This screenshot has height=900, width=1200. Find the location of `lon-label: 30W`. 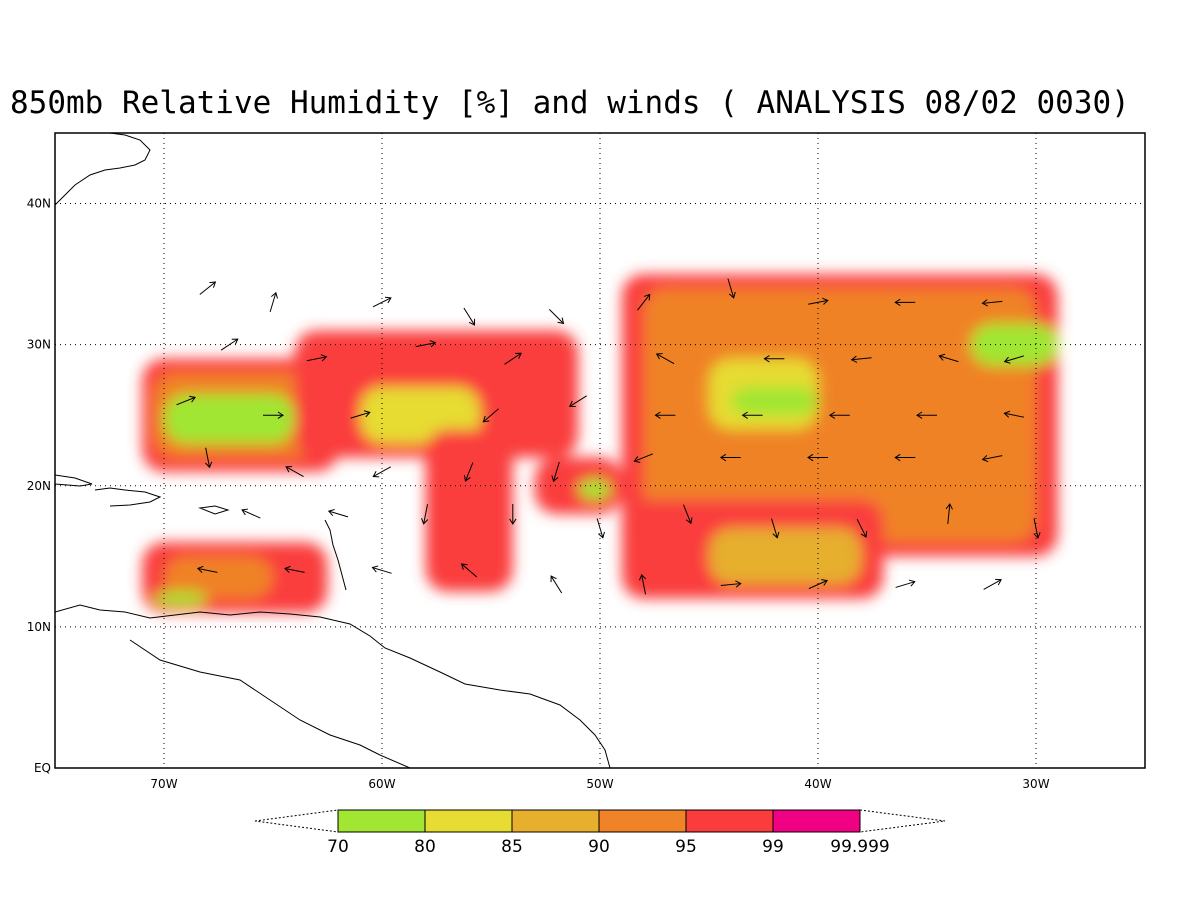

lon-label: 30W is located at coordinates (1035, 784).